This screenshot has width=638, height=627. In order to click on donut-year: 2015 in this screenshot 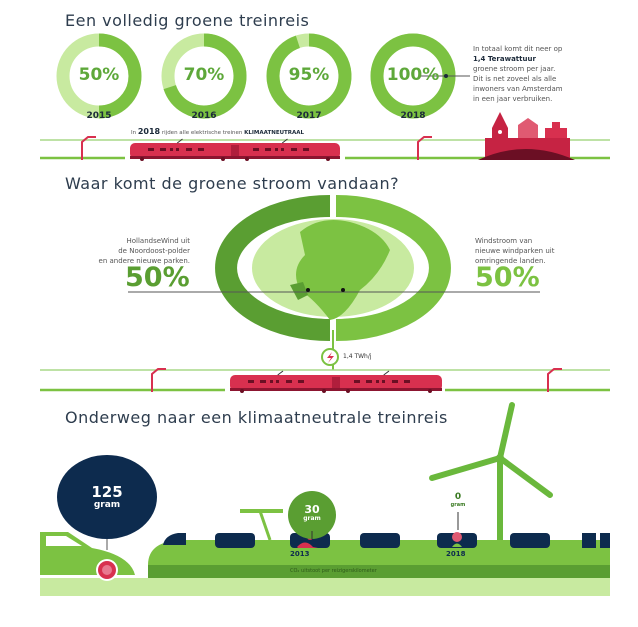, I will do `click(99, 116)`.